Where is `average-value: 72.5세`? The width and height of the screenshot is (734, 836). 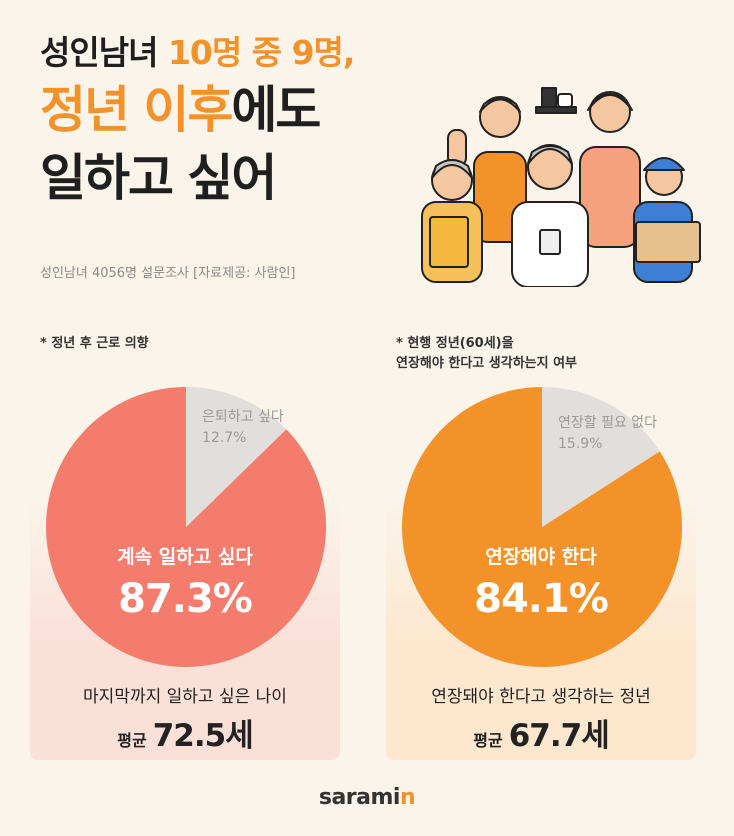 average-value: 72.5세 is located at coordinates (203, 736).